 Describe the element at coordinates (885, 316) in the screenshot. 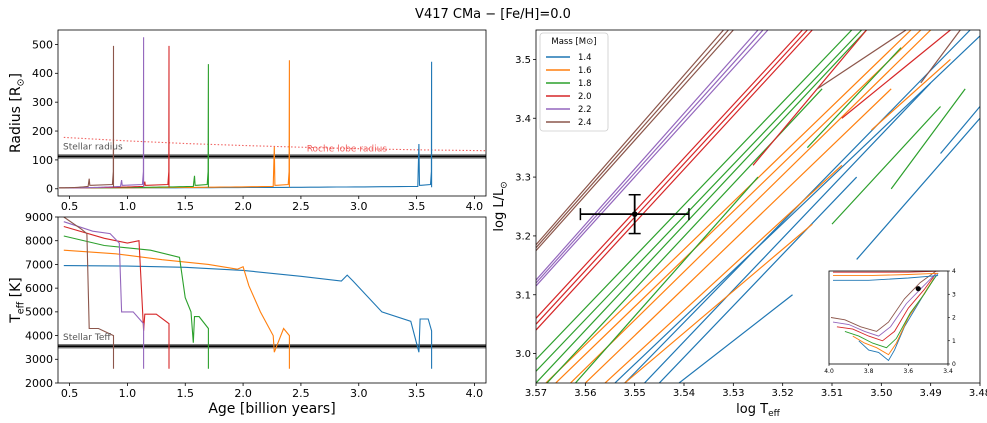

I see `inset-plot-area` at that location.